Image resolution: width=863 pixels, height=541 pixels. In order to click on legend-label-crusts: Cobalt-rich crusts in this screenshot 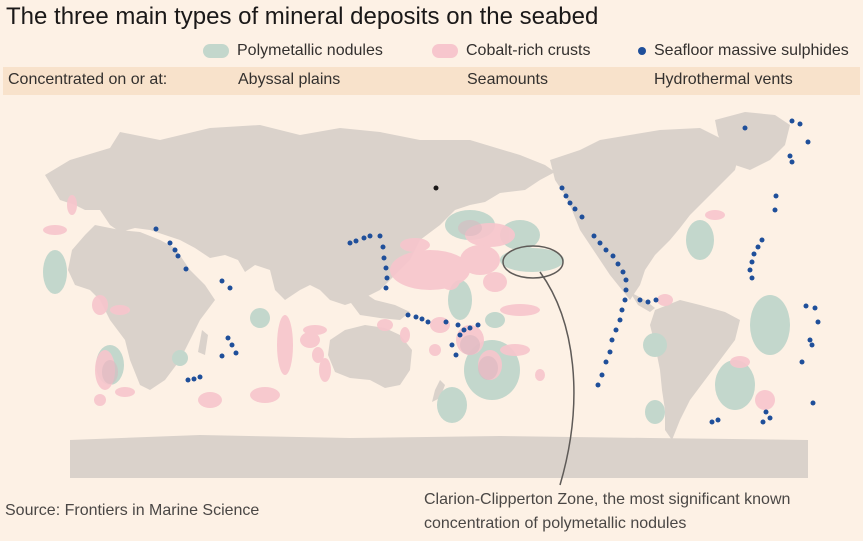, I will do `click(528, 50)`.